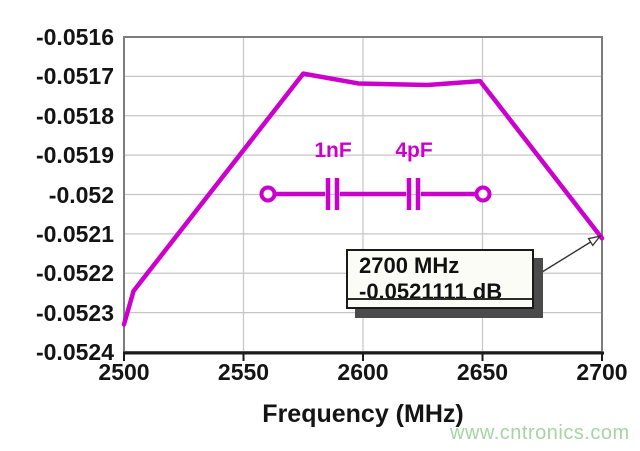  What do you see at coordinates (333, 150) in the screenshot?
I see `capacitor-1nf-label: 1nF` at bounding box center [333, 150].